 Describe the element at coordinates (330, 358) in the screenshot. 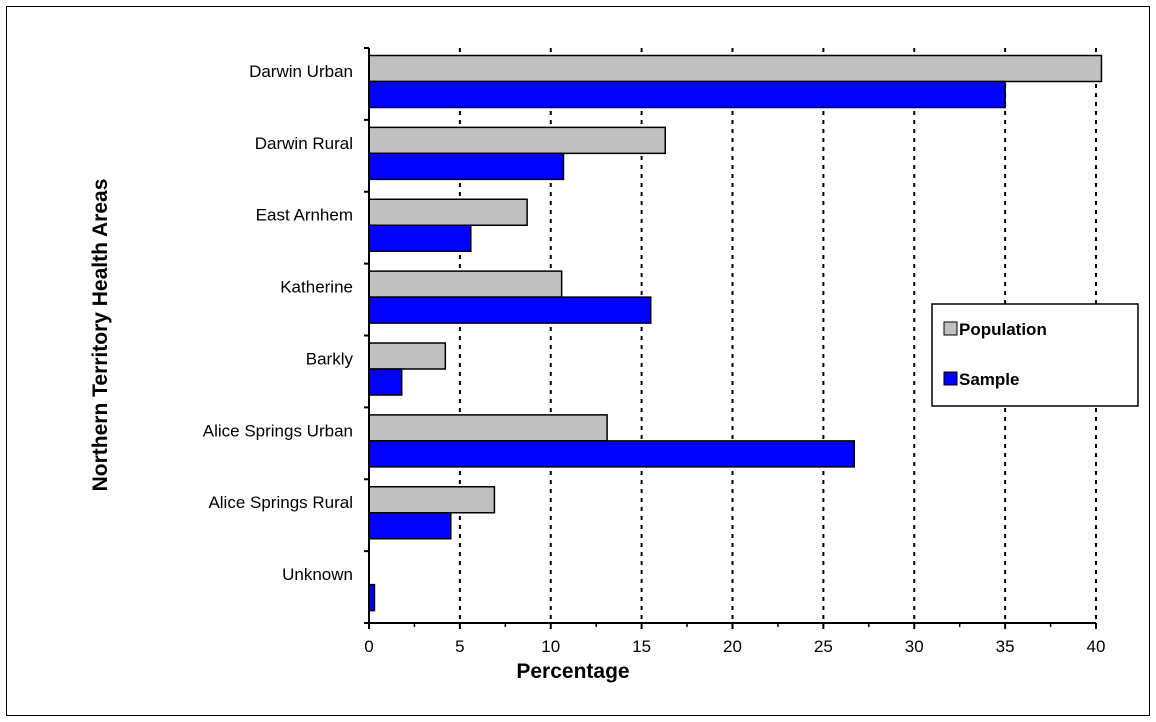

I see `category-label: Barkly` at that location.